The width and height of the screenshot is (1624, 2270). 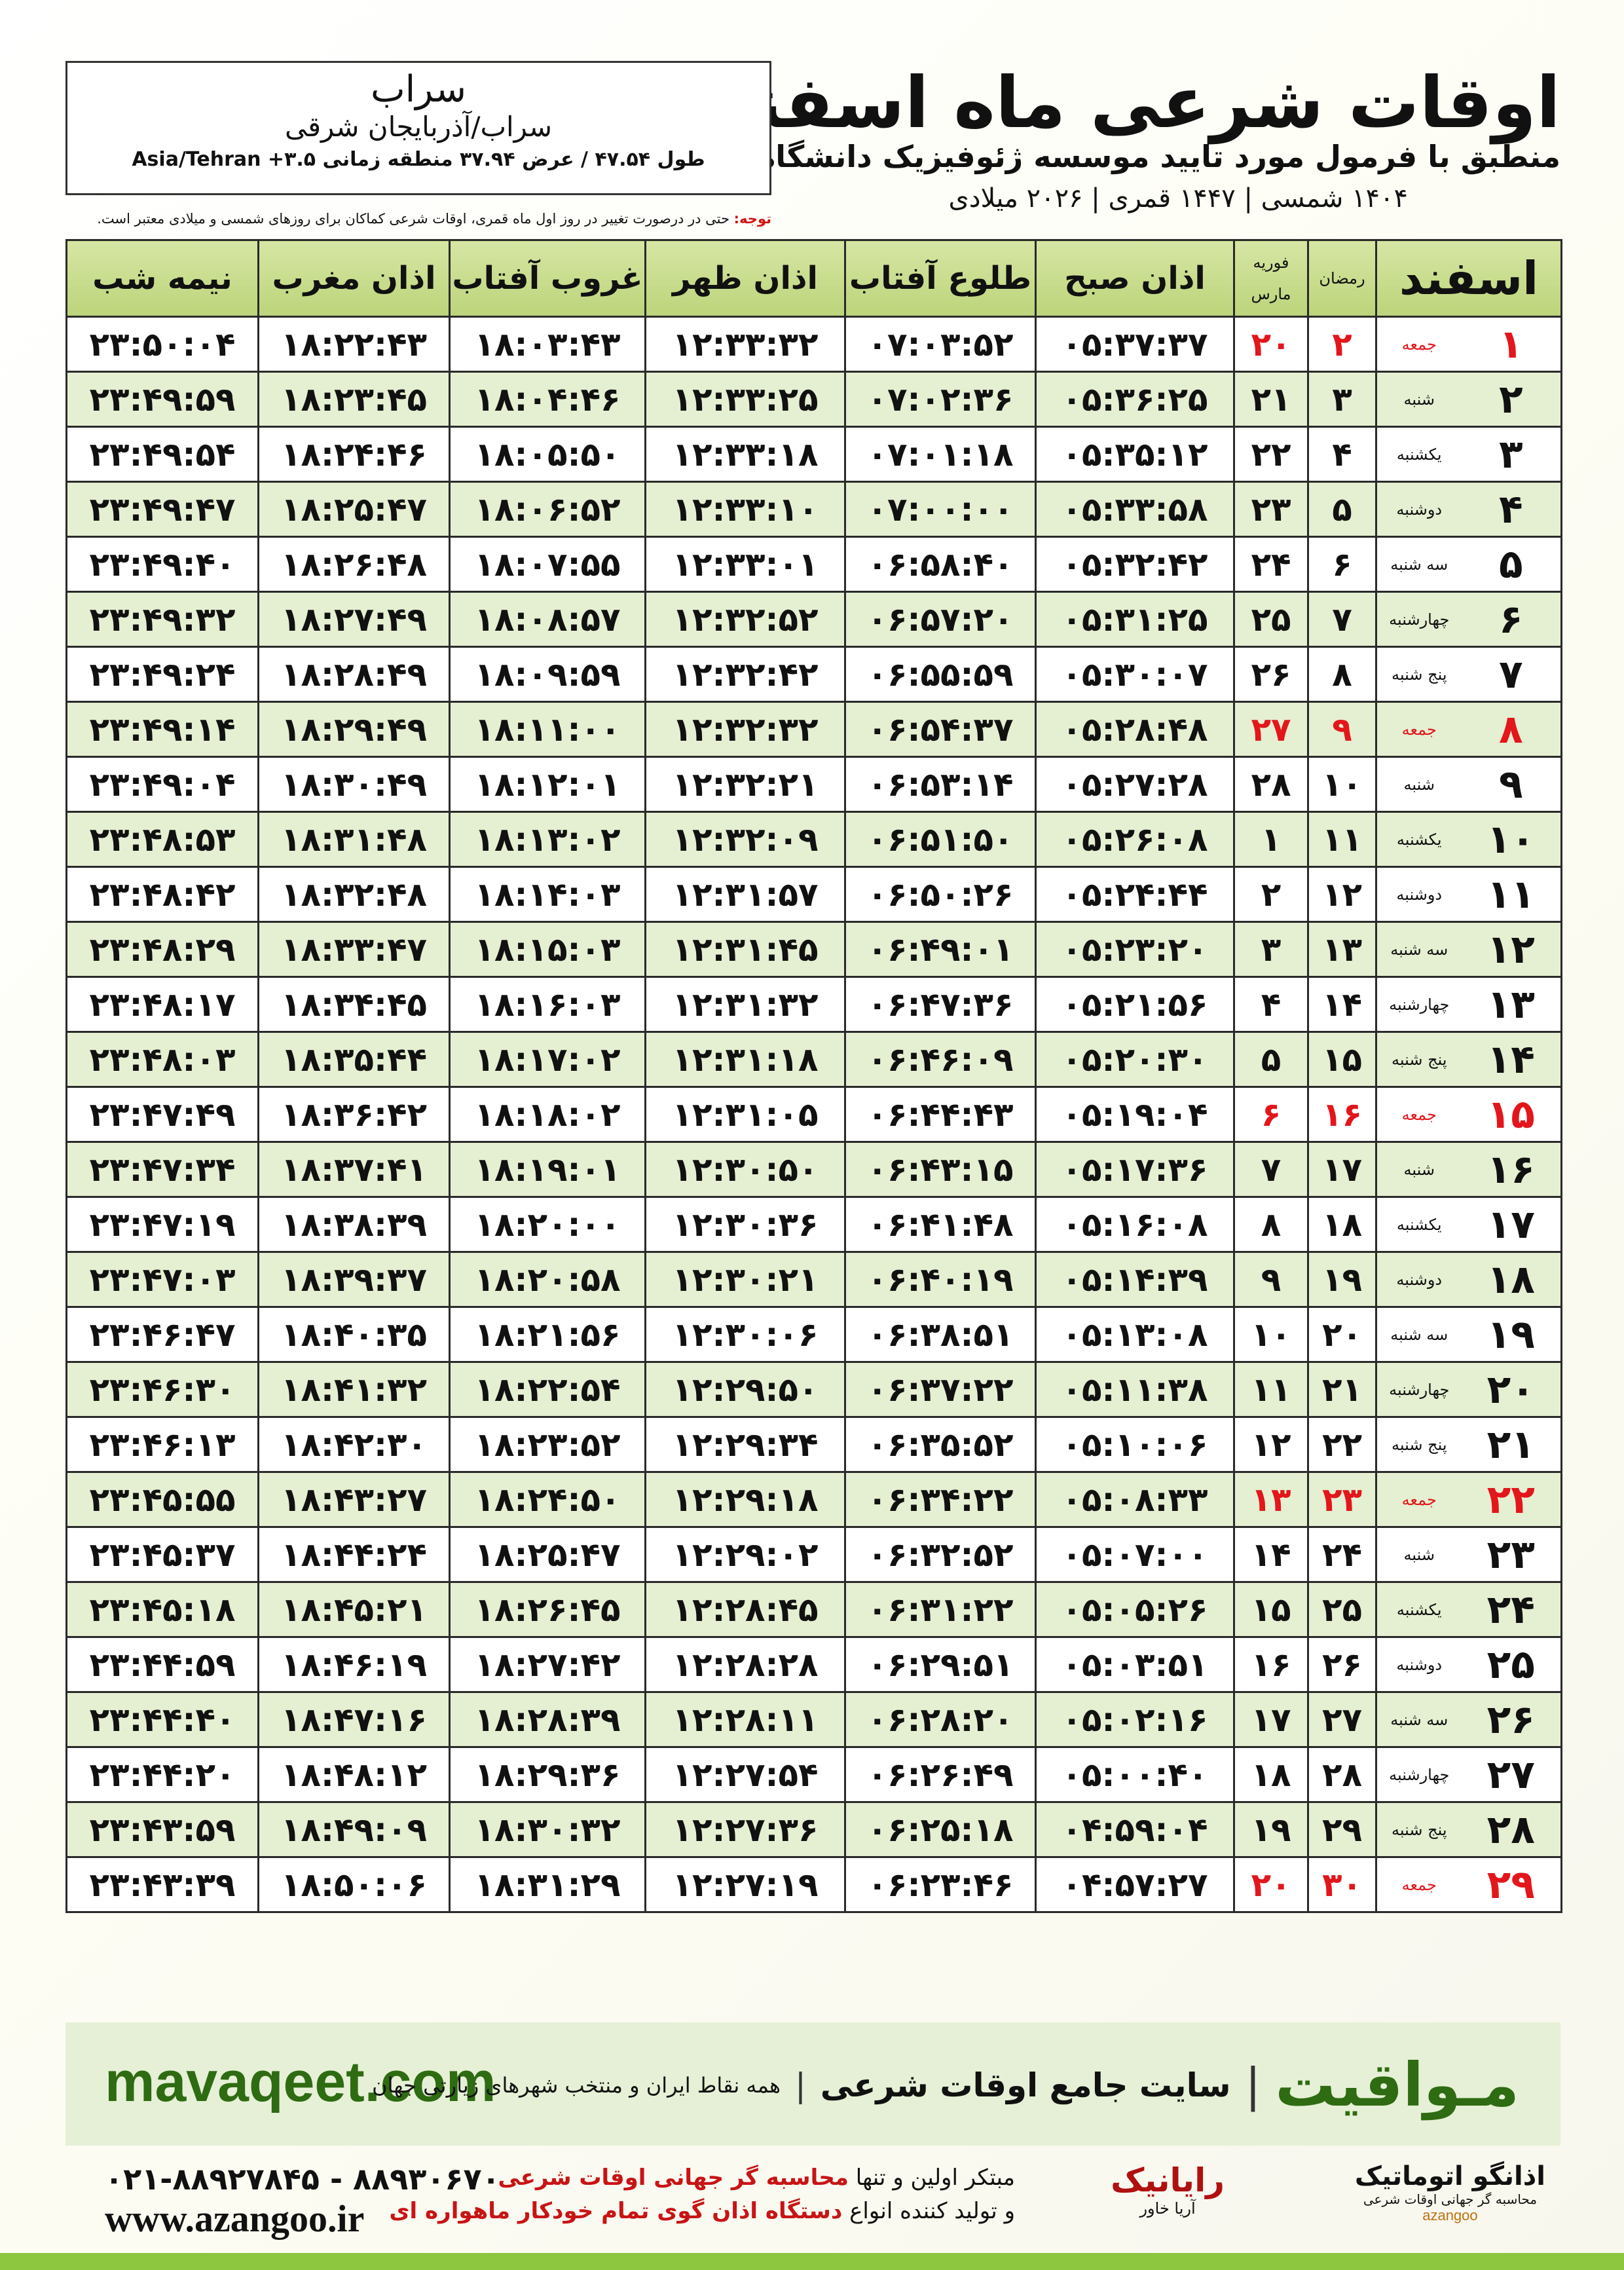 What do you see at coordinates (162, 1059) in the screenshot?
I see `time: ۲۳:۴۸:۰۳` at bounding box center [162, 1059].